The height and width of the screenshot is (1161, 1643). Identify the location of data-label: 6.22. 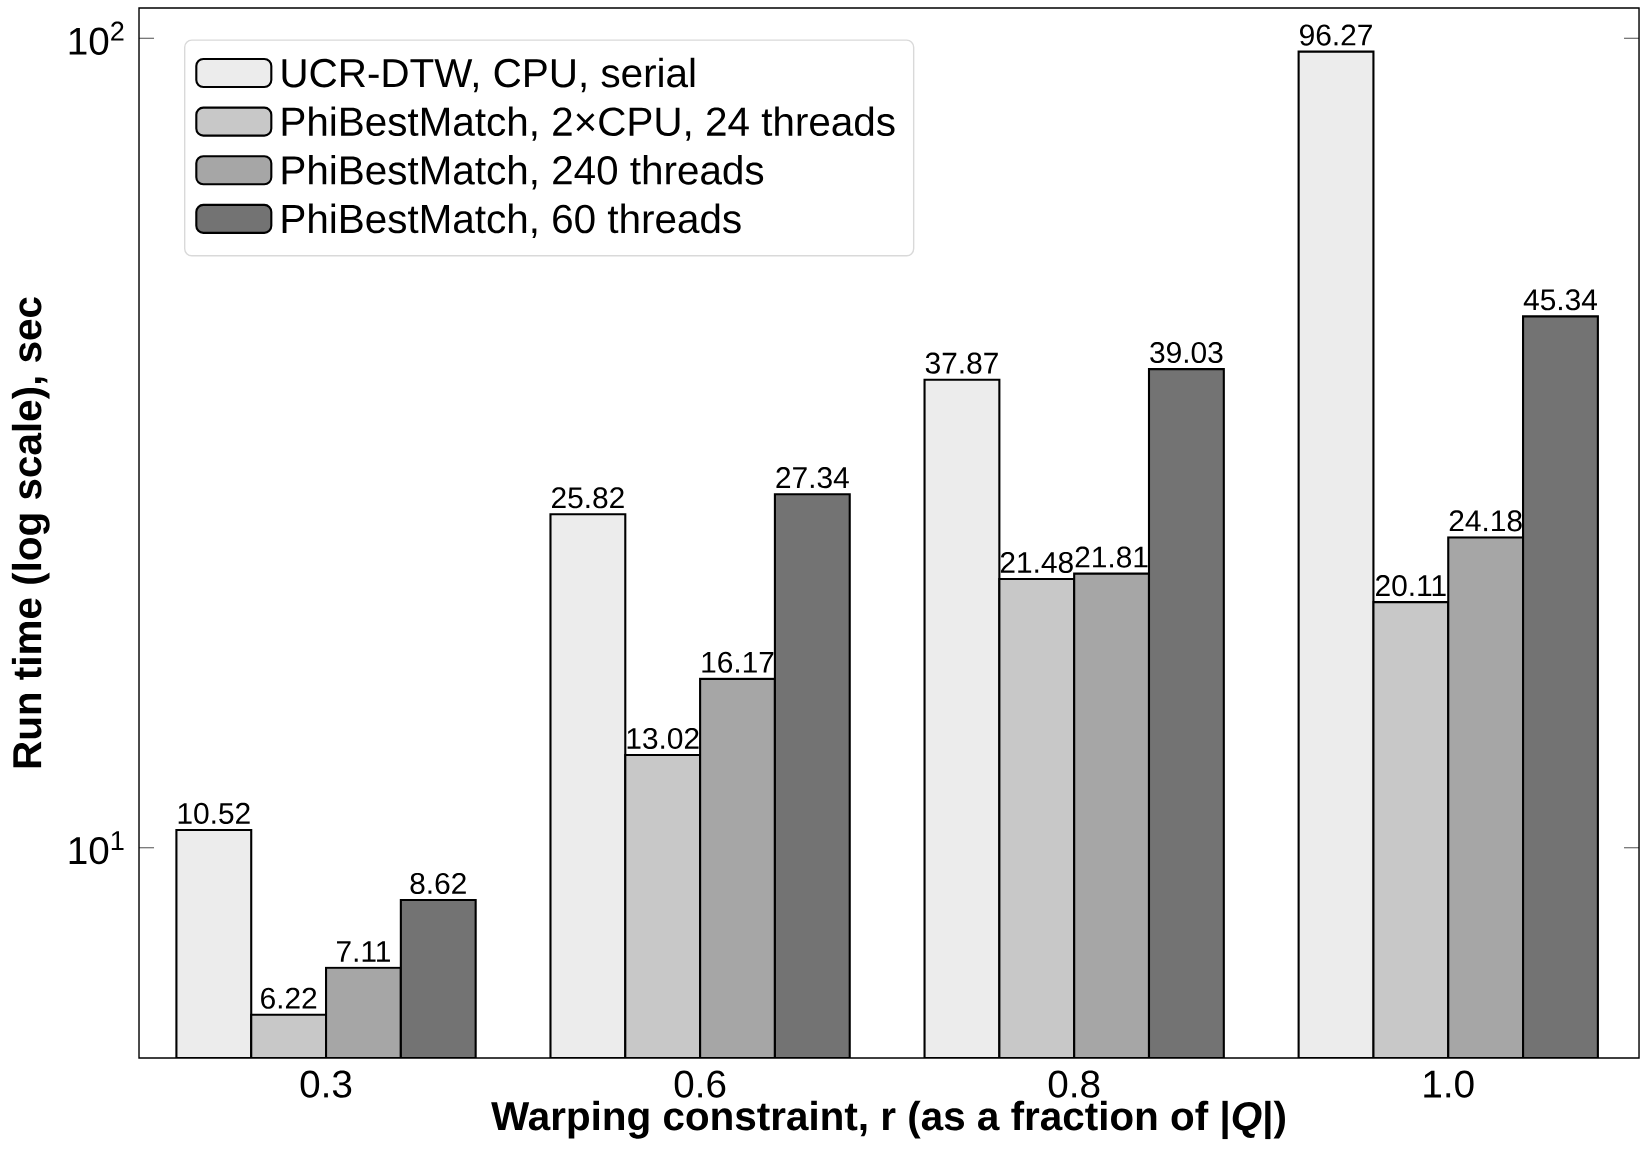
(289, 998).